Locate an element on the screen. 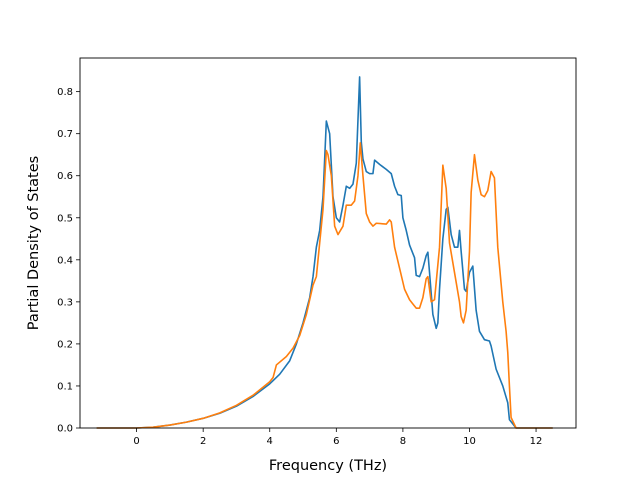  y-tick-label: 0.0 is located at coordinates (65, 429).